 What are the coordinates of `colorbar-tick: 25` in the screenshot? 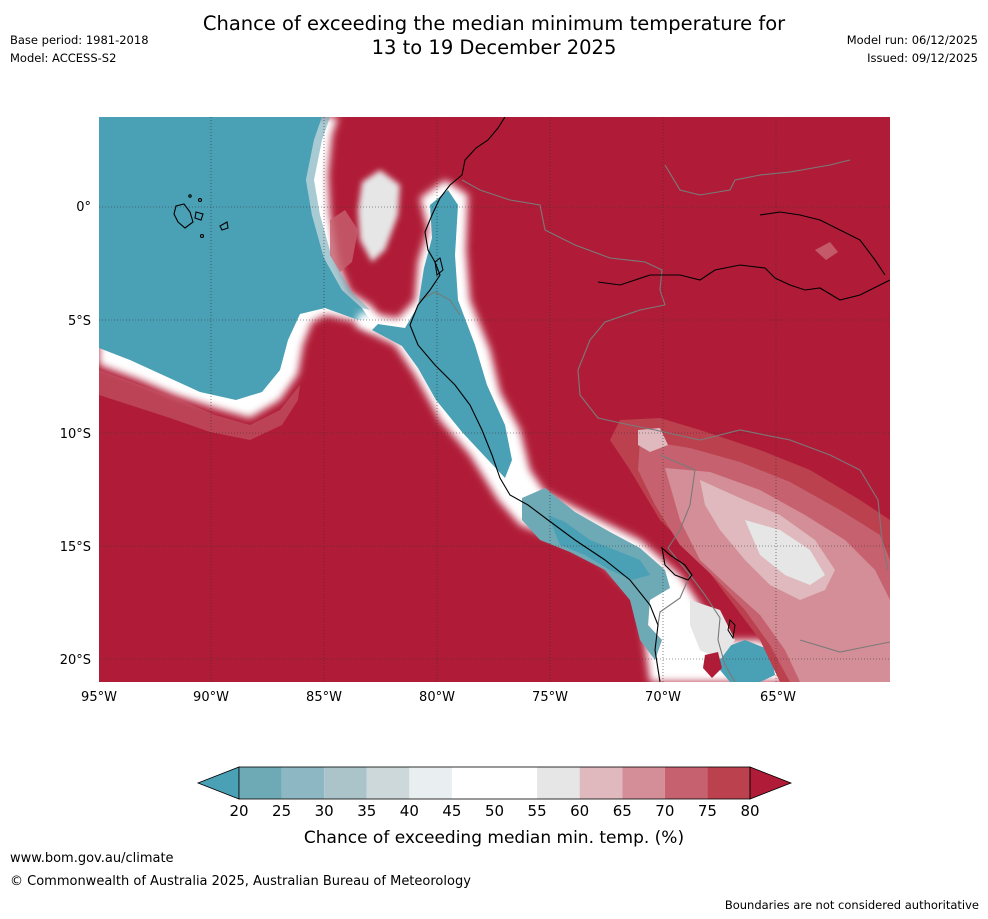 It's located at (281, 811).